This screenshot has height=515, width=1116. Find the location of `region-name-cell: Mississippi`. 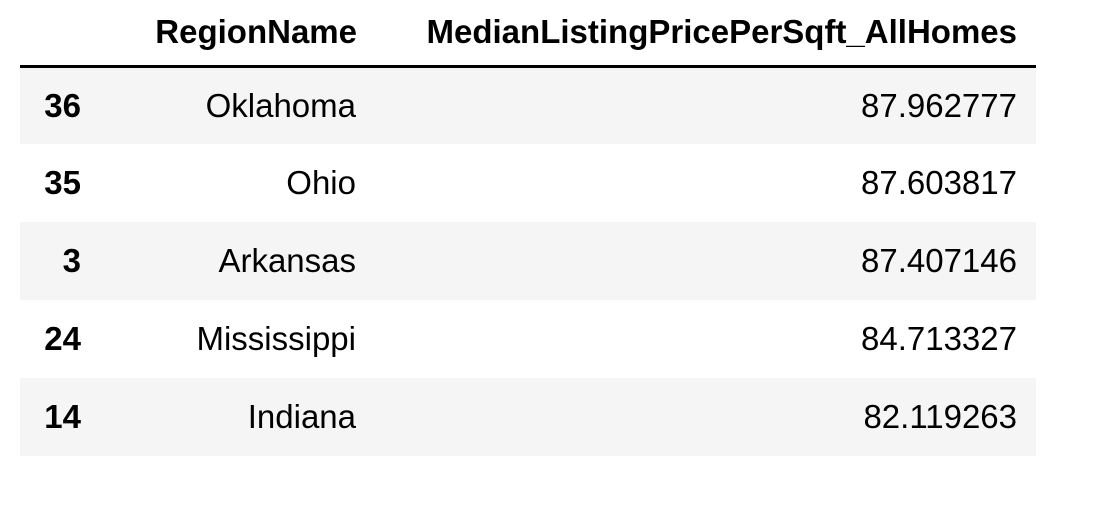

region-name-cell: Mississippi is located at coordinates (276, 338).